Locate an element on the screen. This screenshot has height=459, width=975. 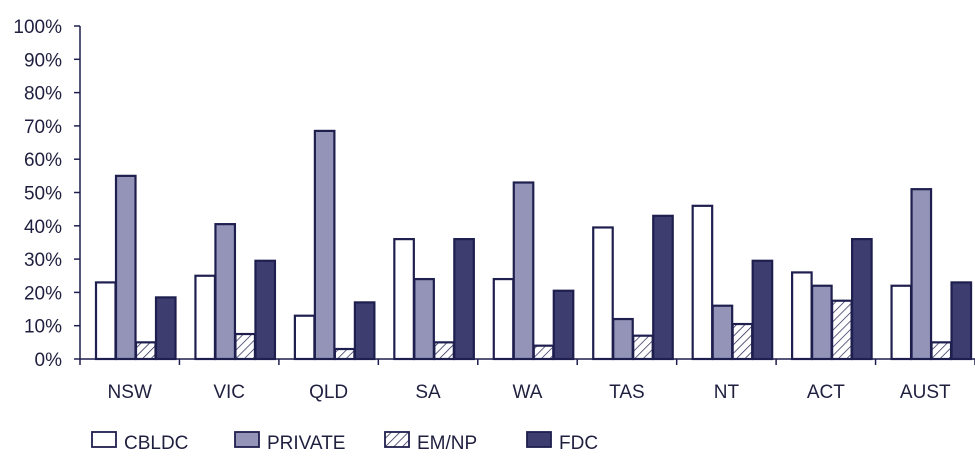
x-category-label: NT is located at coordinates (727, 392).